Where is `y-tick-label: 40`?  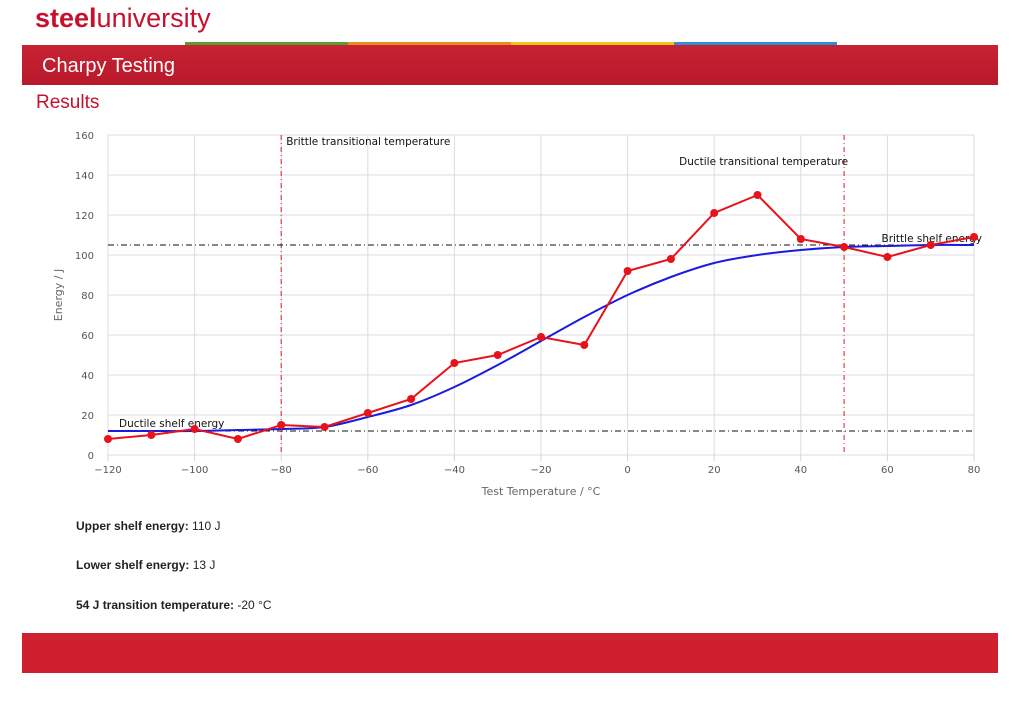 y-tick-label: 40 is located at coordinates (87, 376).